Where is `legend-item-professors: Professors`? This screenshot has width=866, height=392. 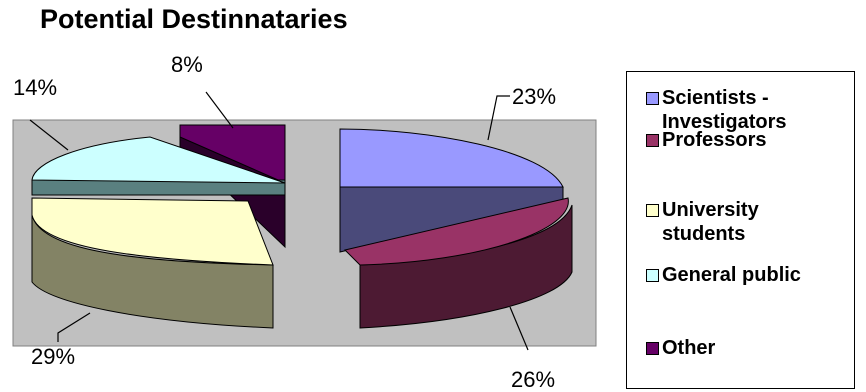
legend-item-professors: Professors is located at coordinates (706, 140).